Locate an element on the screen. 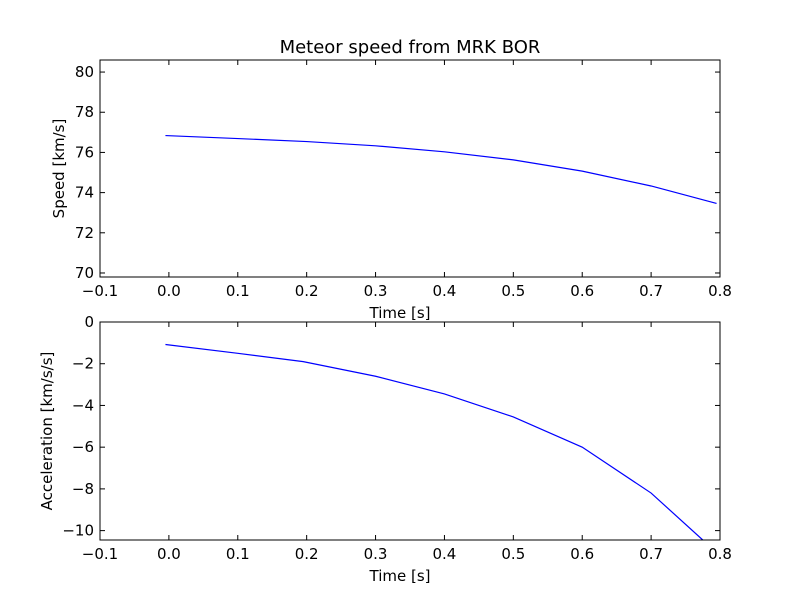  acceleration-y-axis-label: Acceleration [km/s/s] is located at coordinates (47, 431).